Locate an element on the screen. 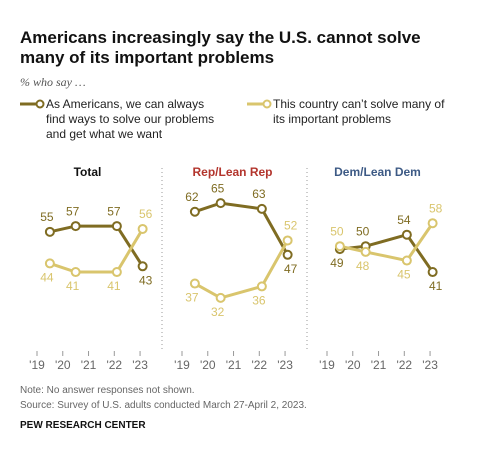 The height and width of the screenshot is (463, 480). panel-title: Total is located at coordinates (88, 172).